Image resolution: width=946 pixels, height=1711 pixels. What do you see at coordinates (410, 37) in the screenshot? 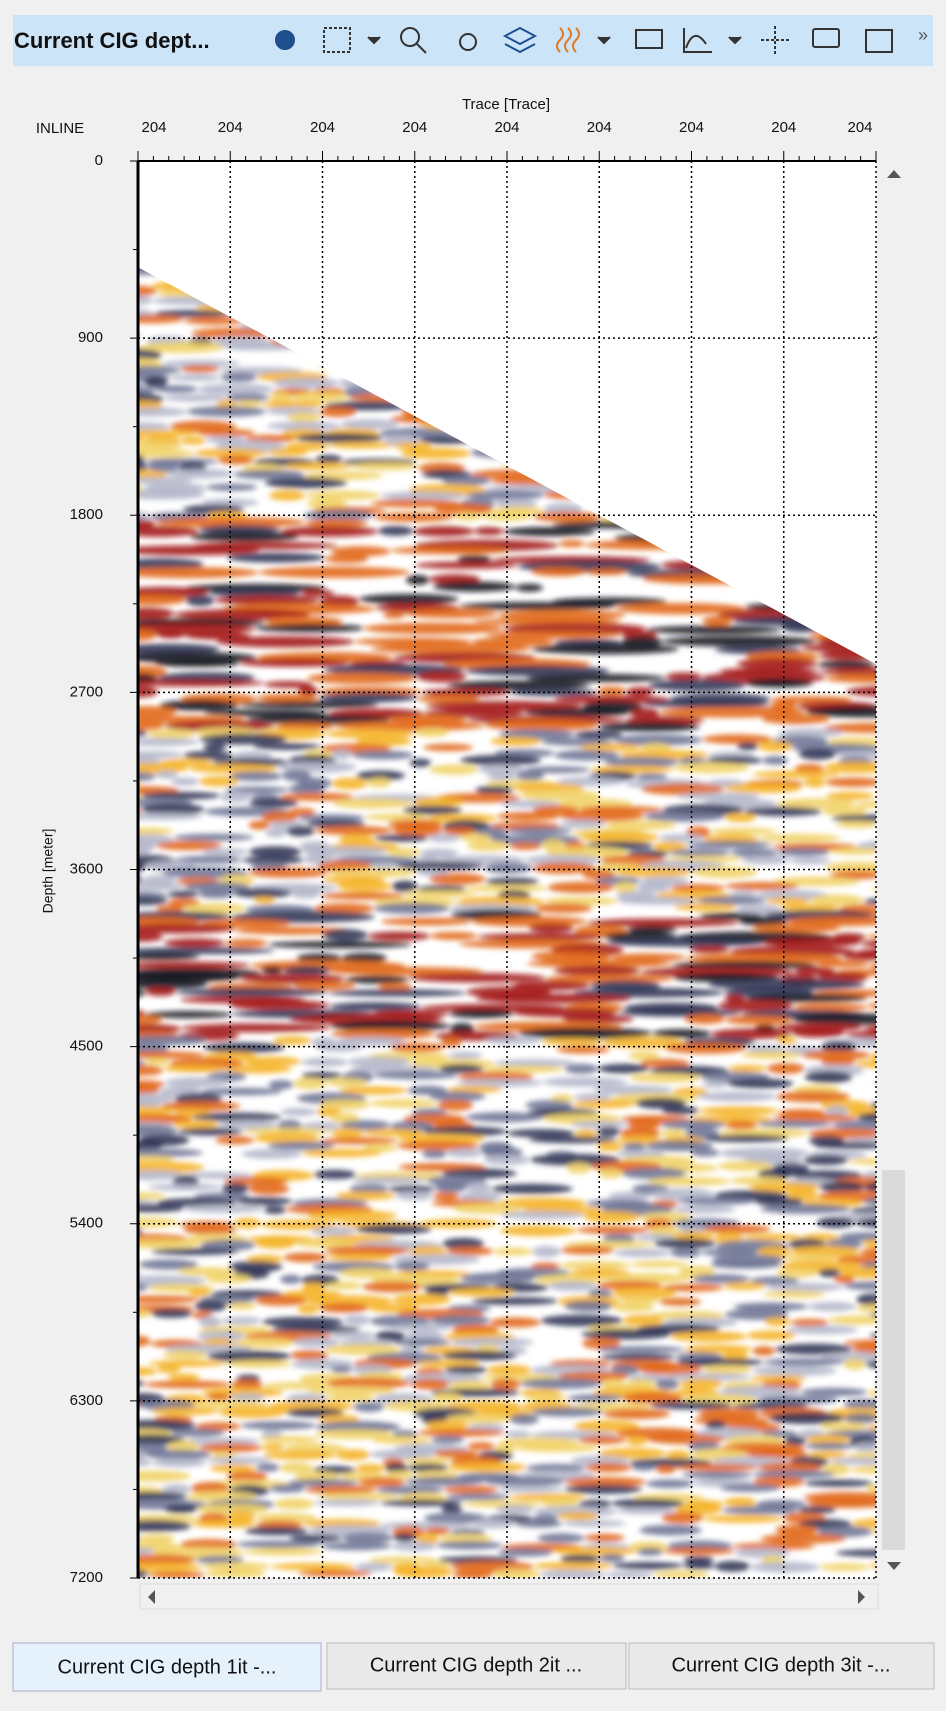
I see `zoom-icon` at bounding box center [410, 37].